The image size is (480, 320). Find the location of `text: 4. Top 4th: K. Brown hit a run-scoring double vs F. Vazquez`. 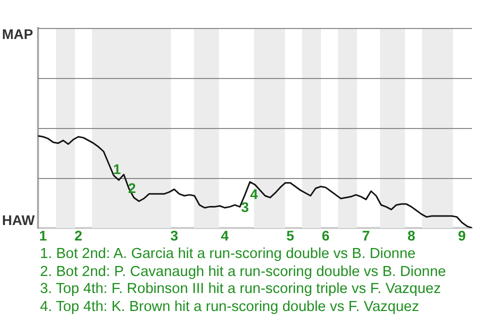

text: 4. Top 4th: K. Brown hit a run-scoring double vs F. Vazquez is located at coordinates (230, 307).